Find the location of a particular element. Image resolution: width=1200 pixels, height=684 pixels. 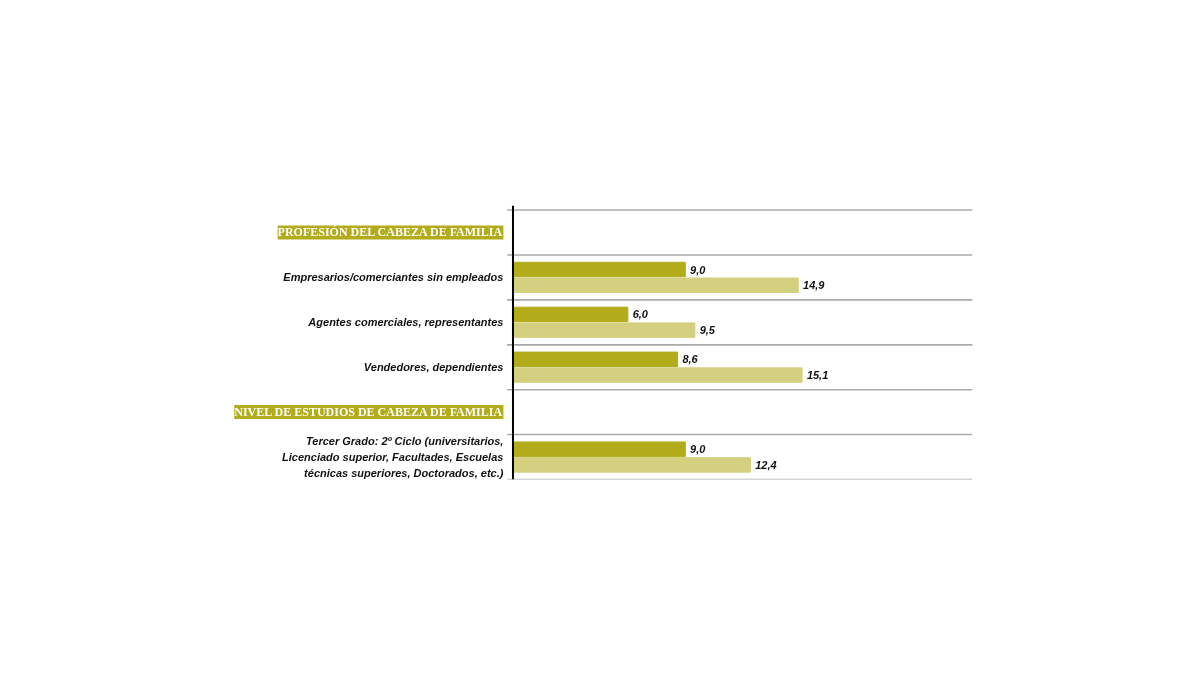

data-label: 8,6 is located at coordinates (690, 359).